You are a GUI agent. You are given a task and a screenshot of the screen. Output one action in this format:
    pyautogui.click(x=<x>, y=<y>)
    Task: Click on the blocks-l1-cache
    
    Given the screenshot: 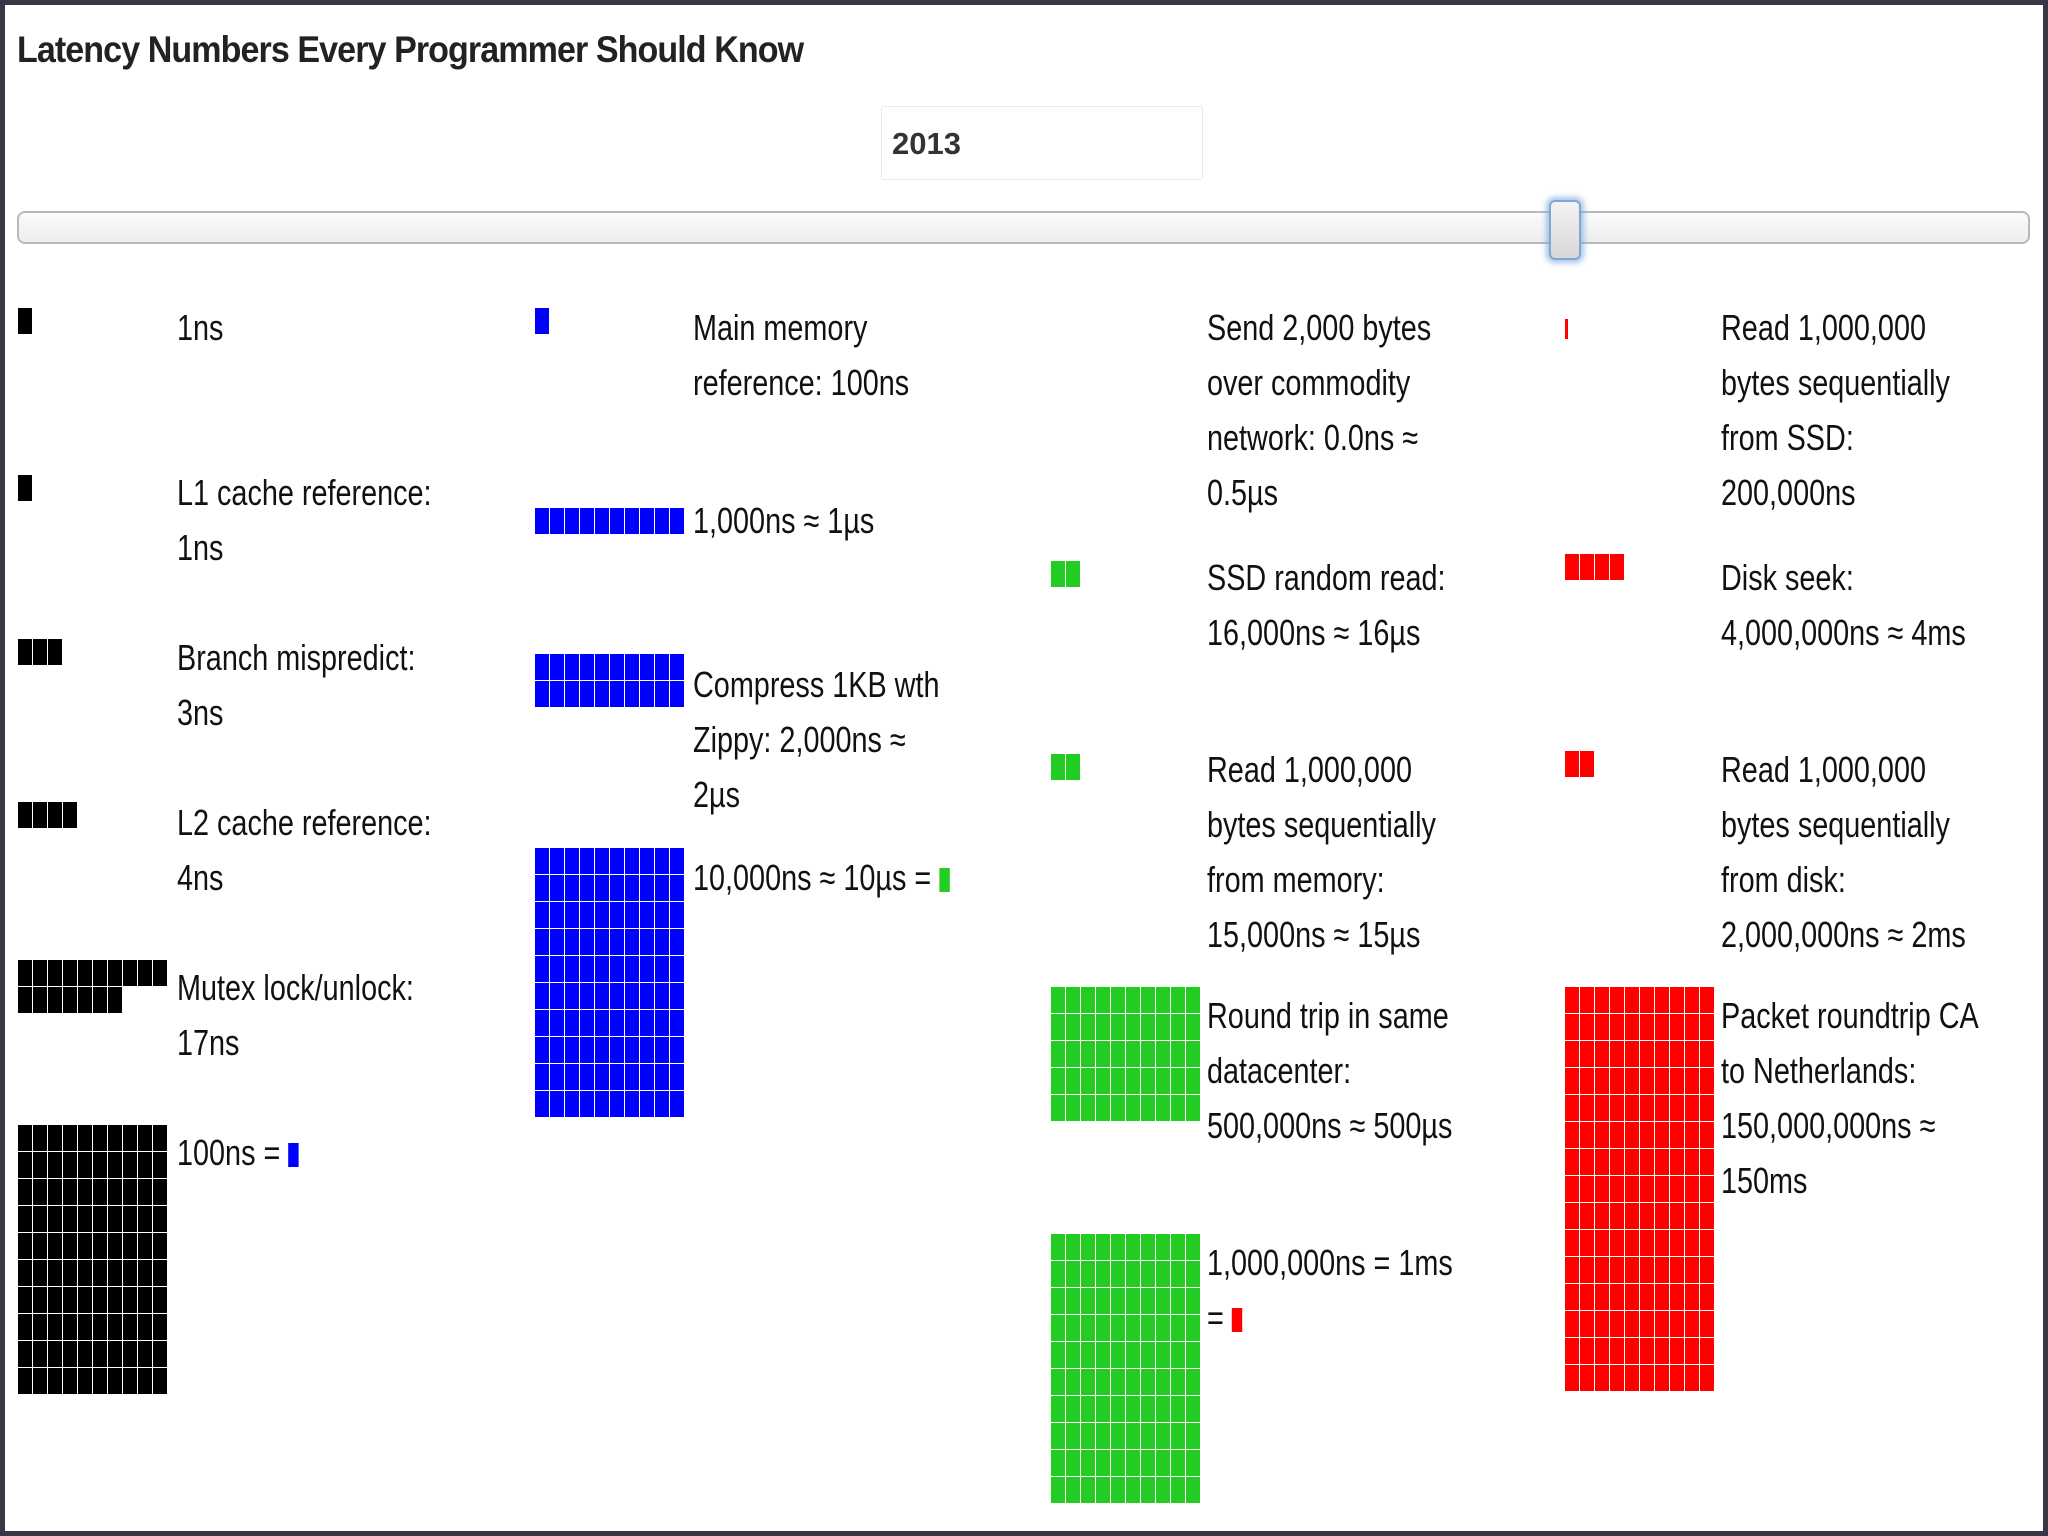 What is the action you would take?
    pyautogui.click(x=92, y=488)
    